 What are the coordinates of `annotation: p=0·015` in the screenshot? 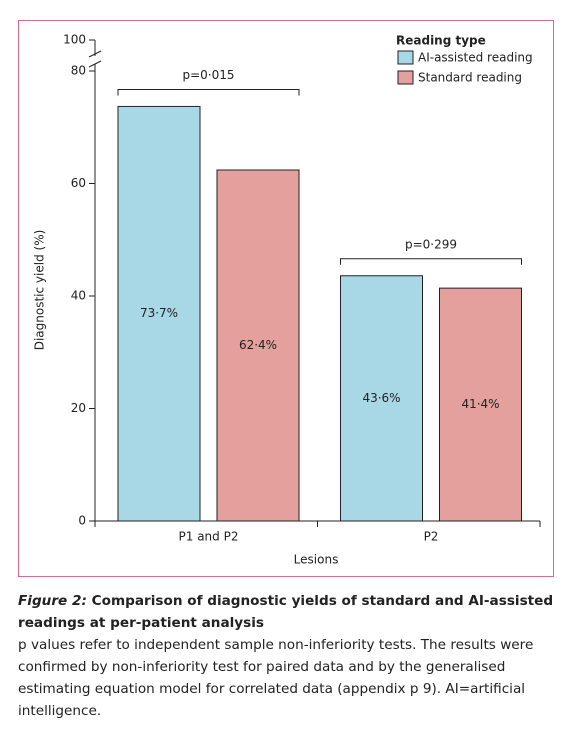 It's located at (208, 75).